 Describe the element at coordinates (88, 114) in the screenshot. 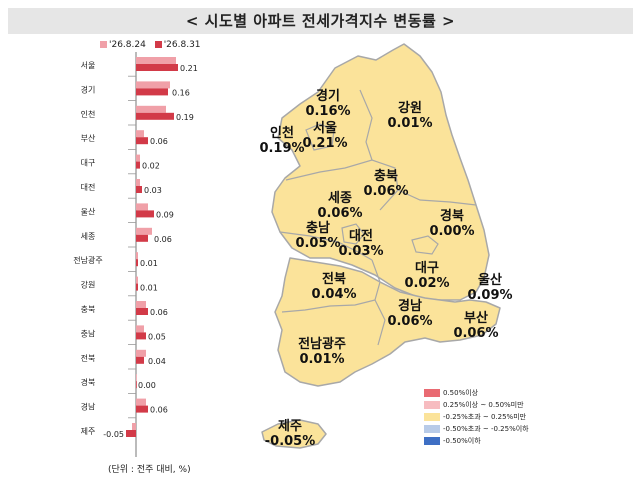

I see `category-label: 인천` at that location.